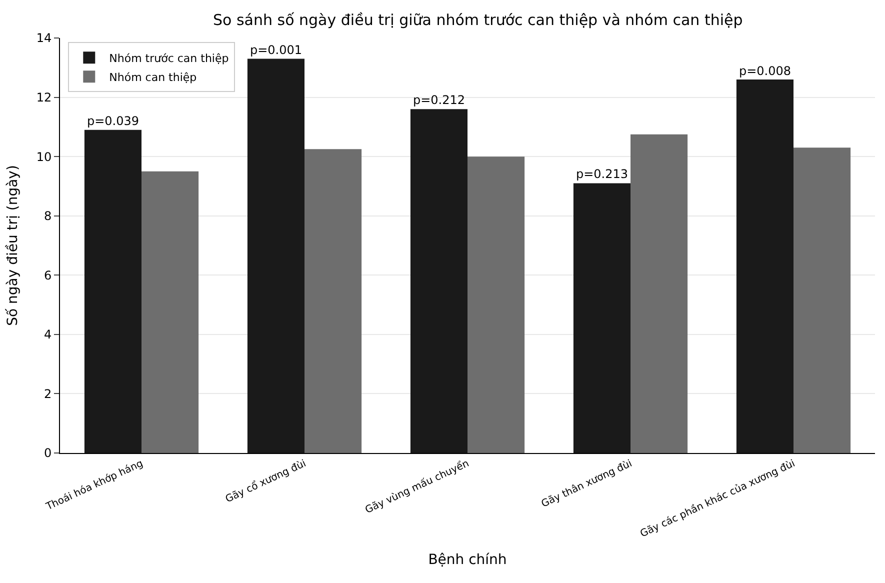  What do you see at coordinates (48, 453) in the screenshot?
I see `y-tick-label: 0` at bounding box center [48, 453].